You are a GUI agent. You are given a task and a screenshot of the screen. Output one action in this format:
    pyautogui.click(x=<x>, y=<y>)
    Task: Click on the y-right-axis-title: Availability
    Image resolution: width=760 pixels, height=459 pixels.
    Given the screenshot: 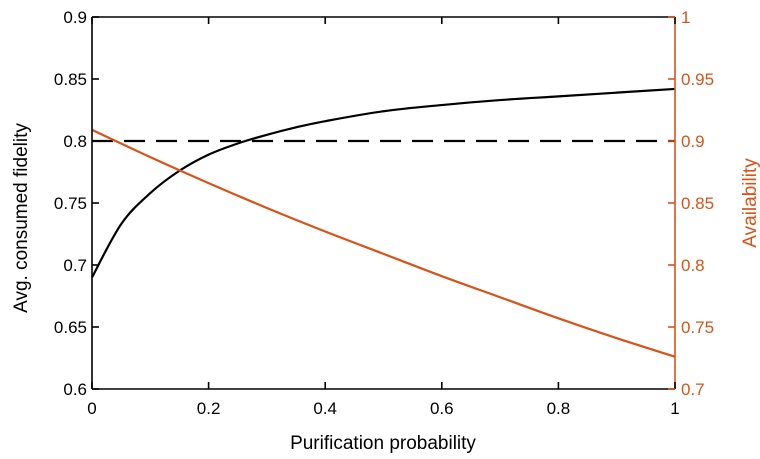 What is the action you would take?
    pyautogui.click(x=750, y=203)
    